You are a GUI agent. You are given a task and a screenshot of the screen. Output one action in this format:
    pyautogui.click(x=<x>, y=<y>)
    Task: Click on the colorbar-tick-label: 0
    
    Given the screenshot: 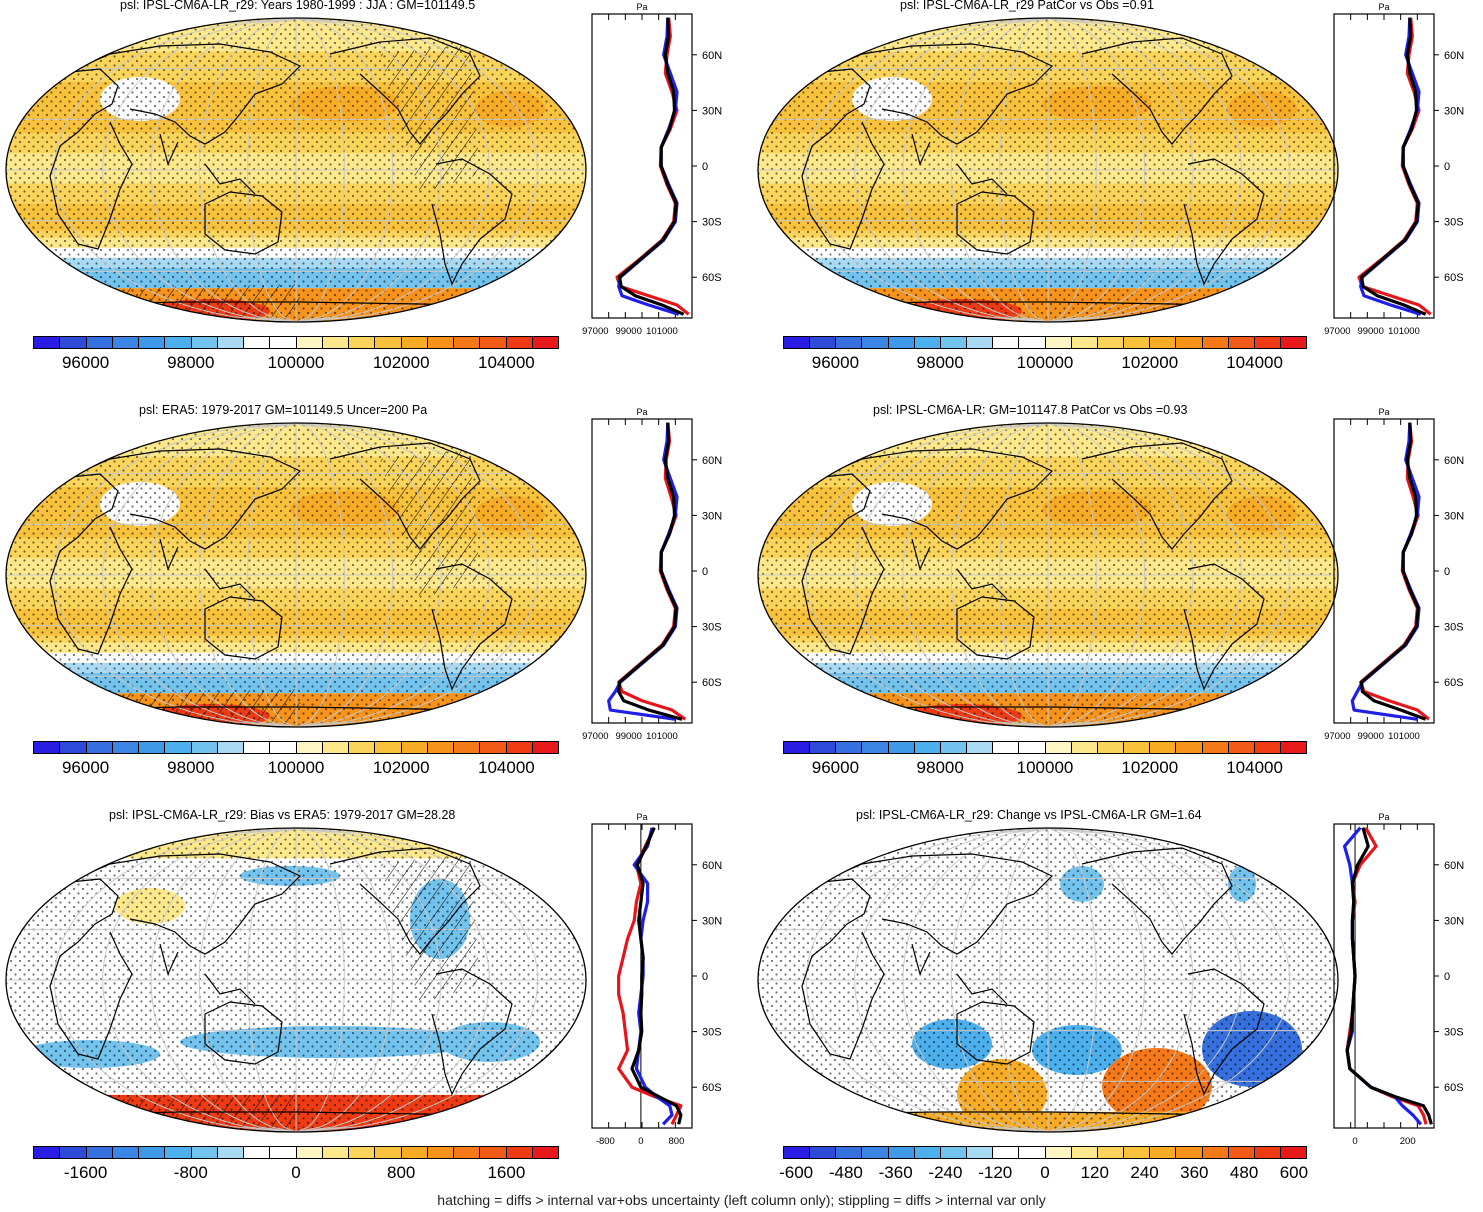 What is the action you would take?
    pyautogui.click(x=1045, y=1172)
    